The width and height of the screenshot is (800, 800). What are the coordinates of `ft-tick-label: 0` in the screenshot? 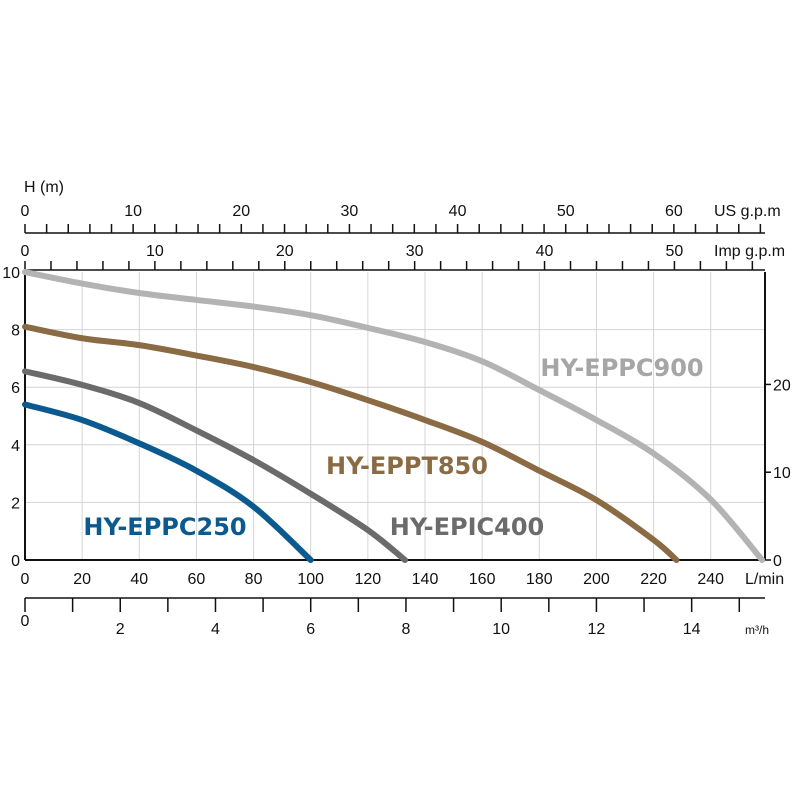 It's located at (777, 561).